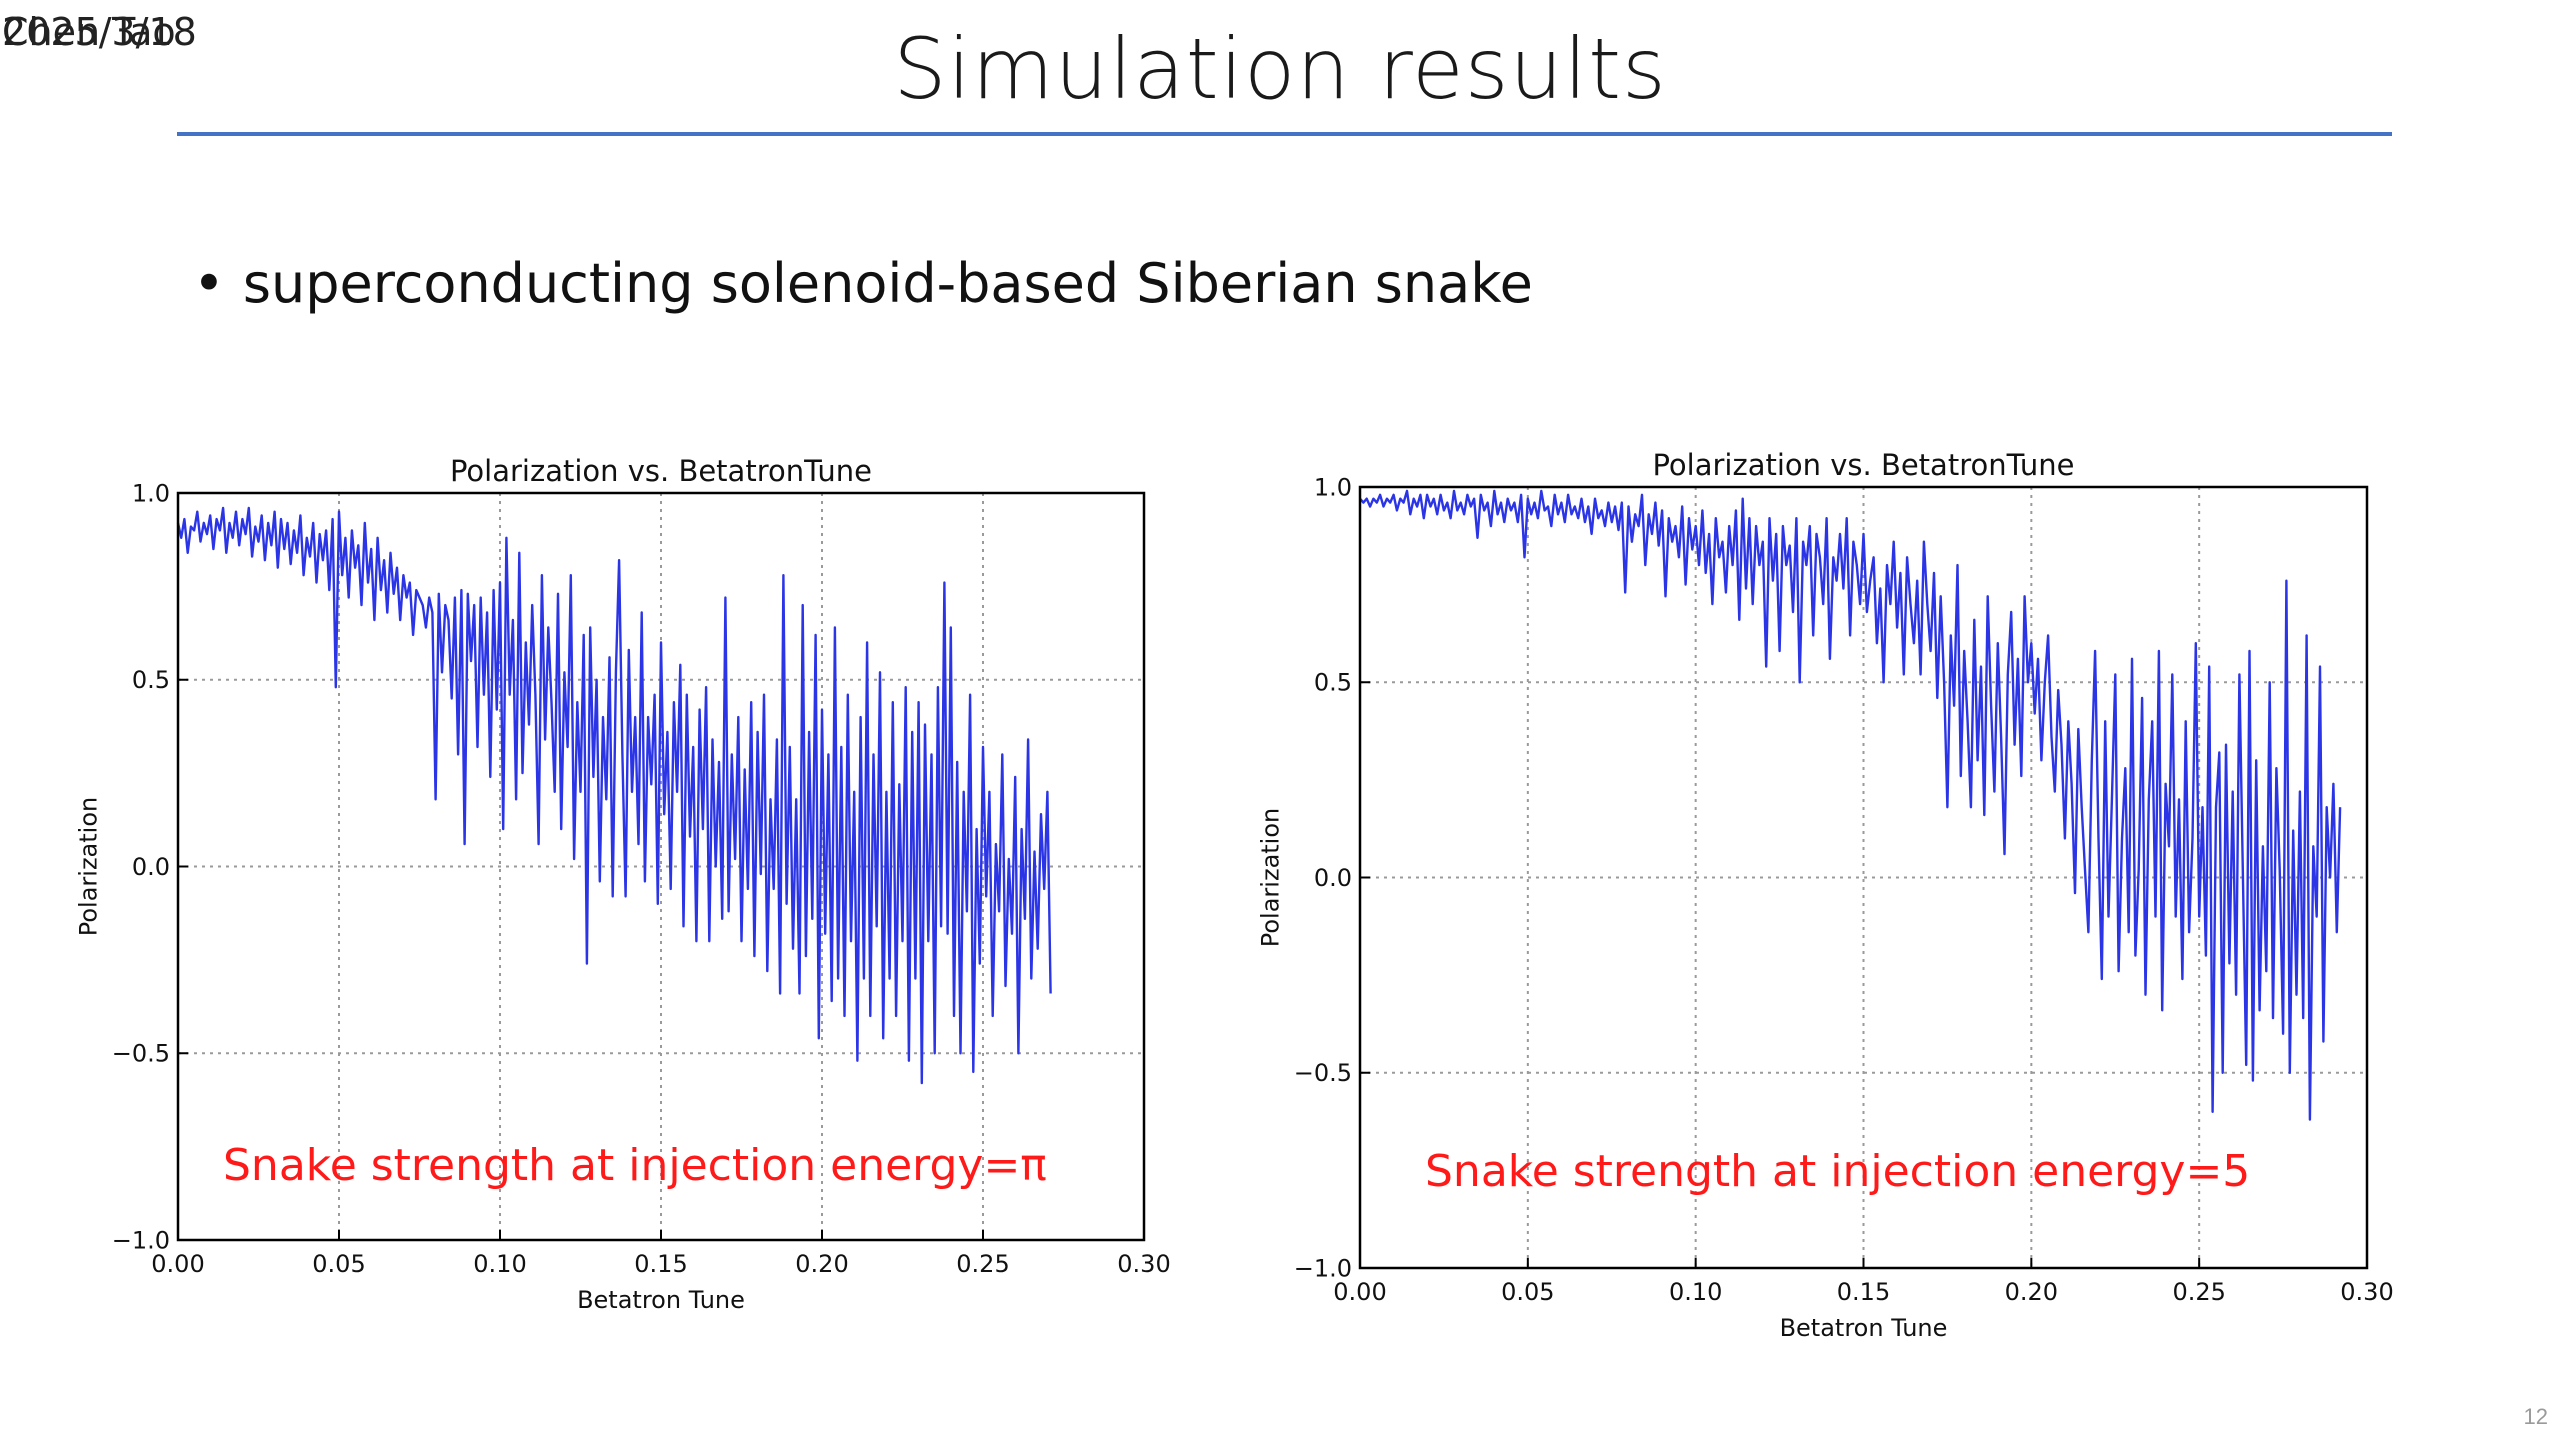 Image resolution: width=2560 pixels, height=1440 pixels. What do you see at coordinates (1280, 69) in the screenshot?
I see `slide-title: Simulation results` at bounding box center [1280, 69].